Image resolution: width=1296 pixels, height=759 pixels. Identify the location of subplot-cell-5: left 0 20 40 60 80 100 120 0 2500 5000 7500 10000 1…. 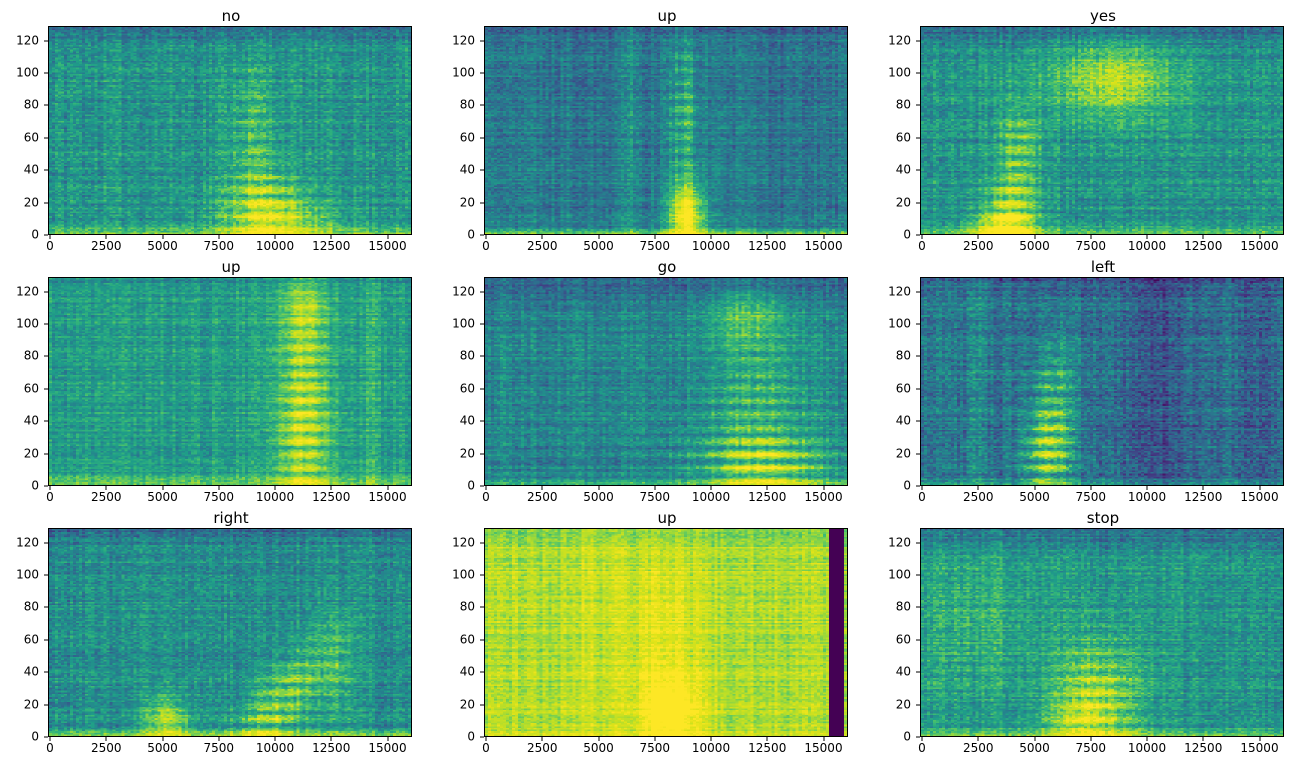
(1079, 381).